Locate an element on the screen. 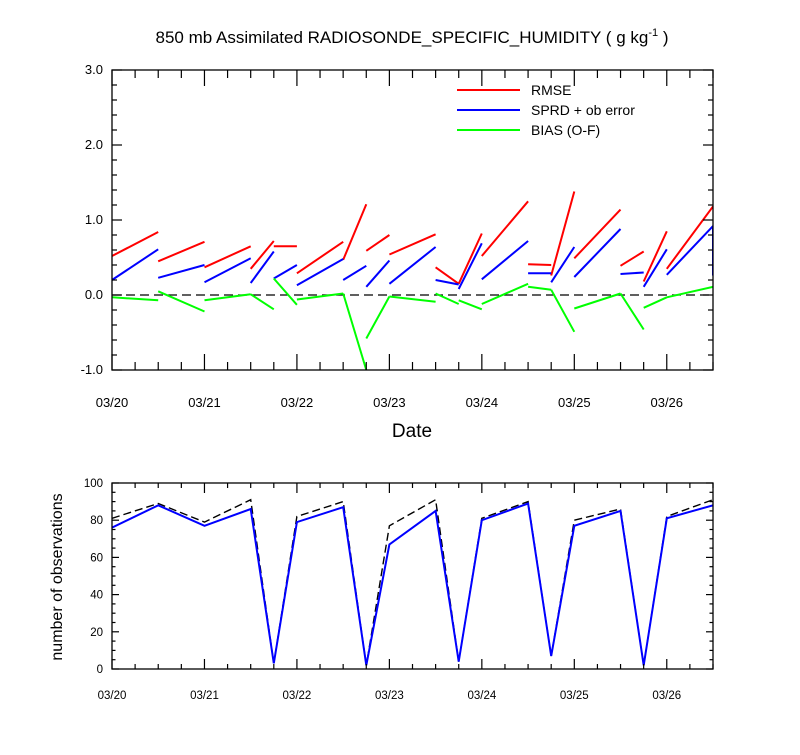 The image size is (800, 755). series-line-bias-o-f is located at coordinates (412, 323).